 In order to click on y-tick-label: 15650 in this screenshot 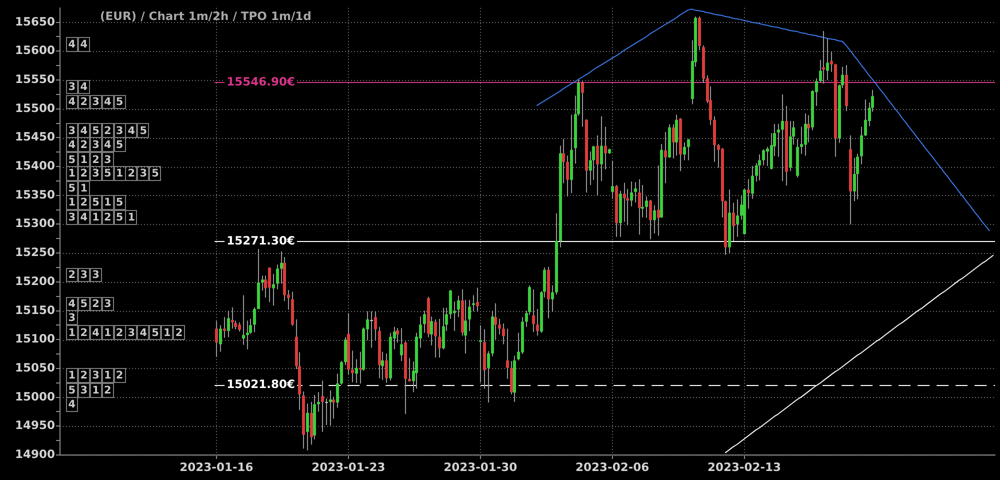, I will do `click(34, 21)`.